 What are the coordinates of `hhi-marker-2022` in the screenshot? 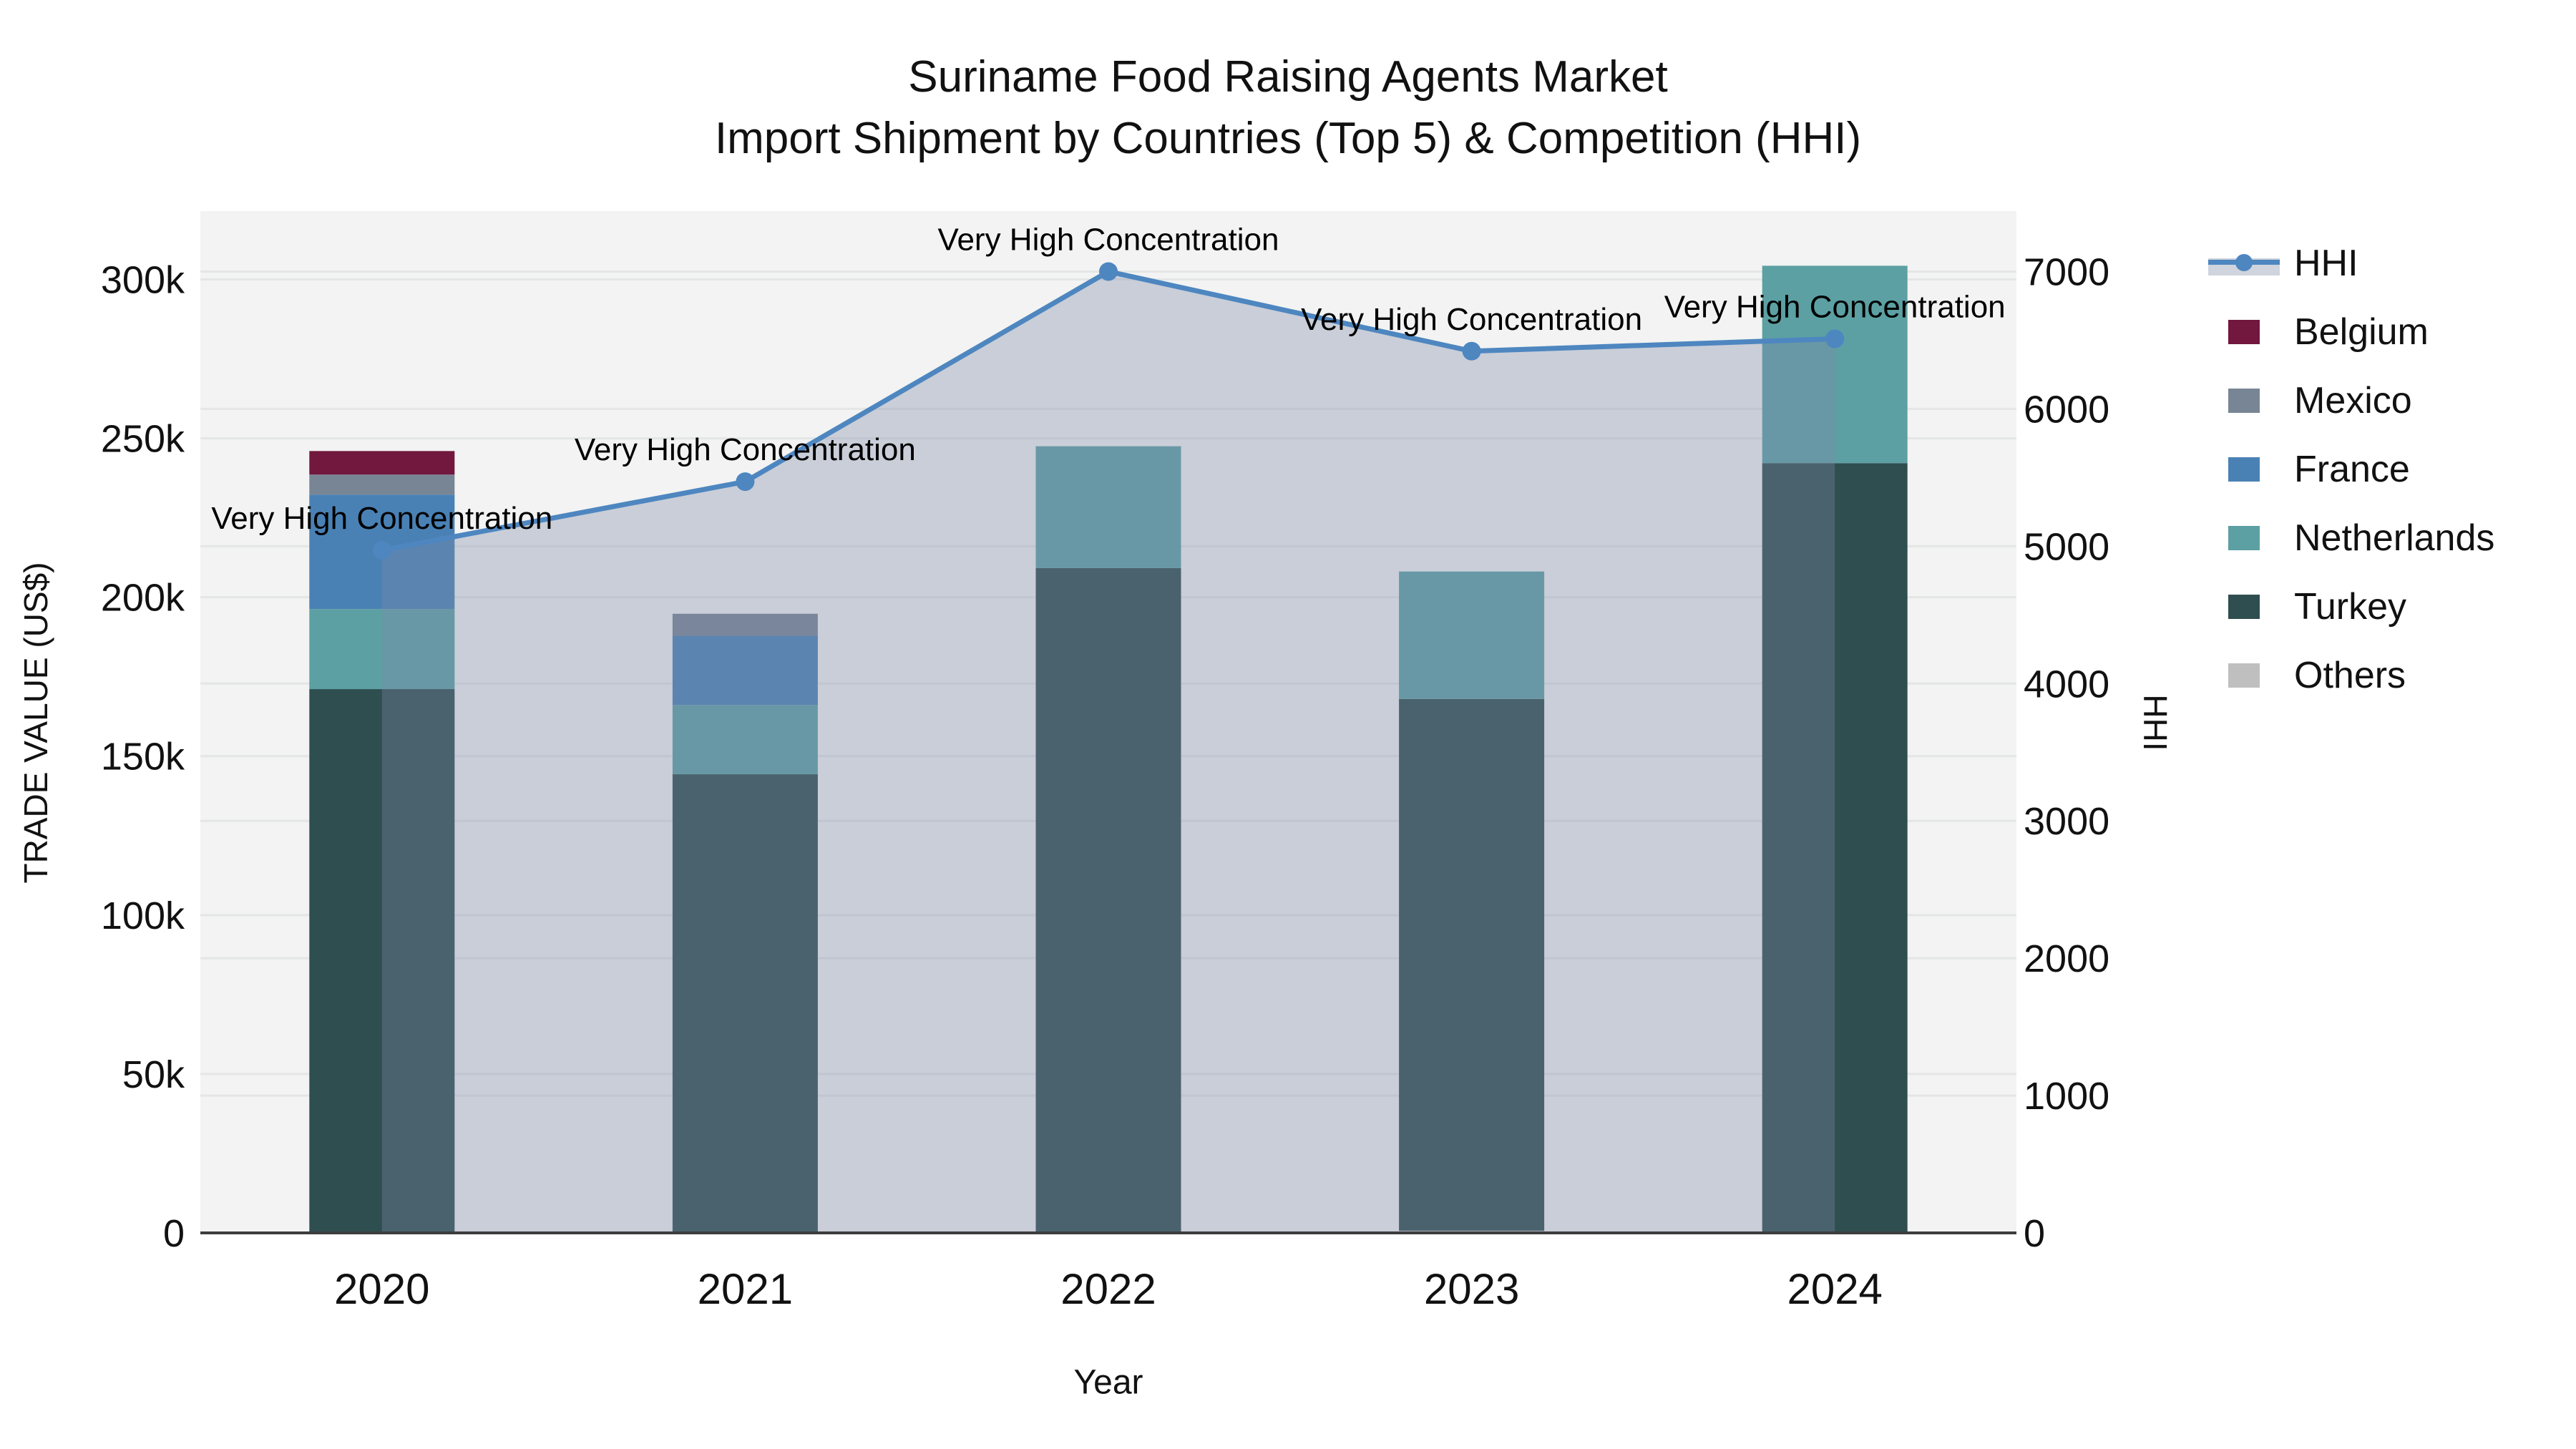 It's located at (1108, 271).